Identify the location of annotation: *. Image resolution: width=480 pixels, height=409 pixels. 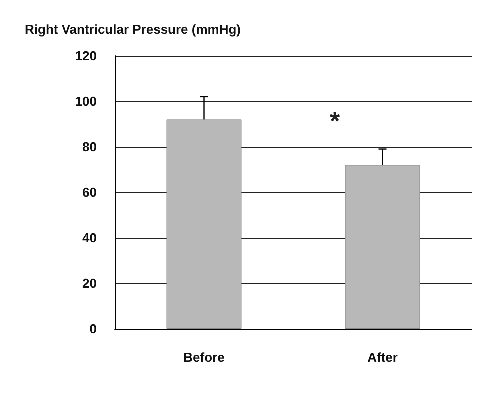
(335, 121).